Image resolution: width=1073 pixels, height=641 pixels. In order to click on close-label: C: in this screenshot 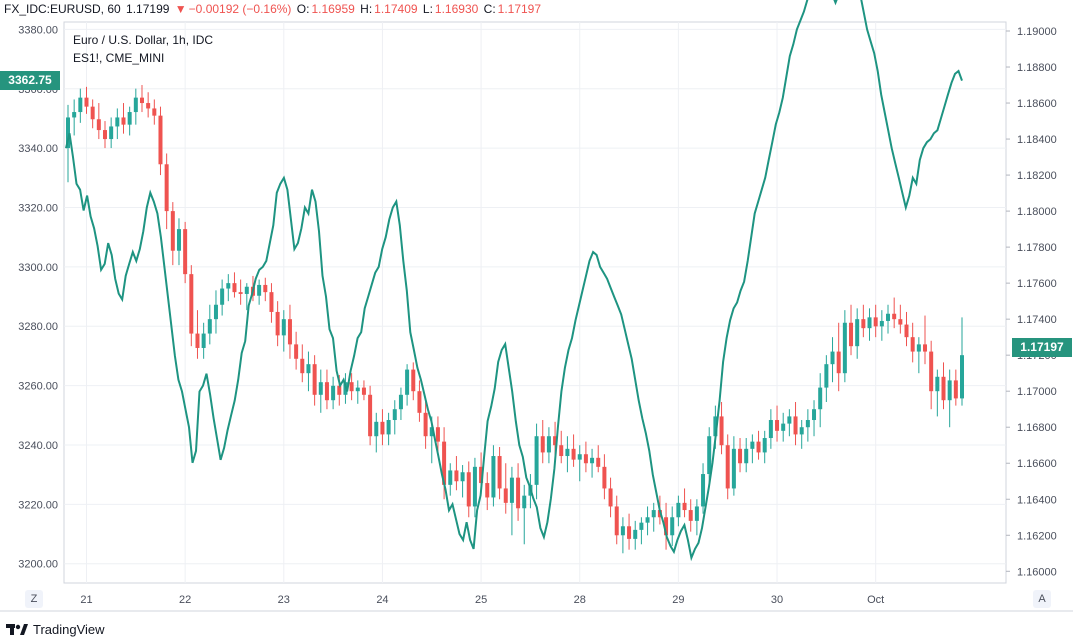, I will do `click(489, 9)`.